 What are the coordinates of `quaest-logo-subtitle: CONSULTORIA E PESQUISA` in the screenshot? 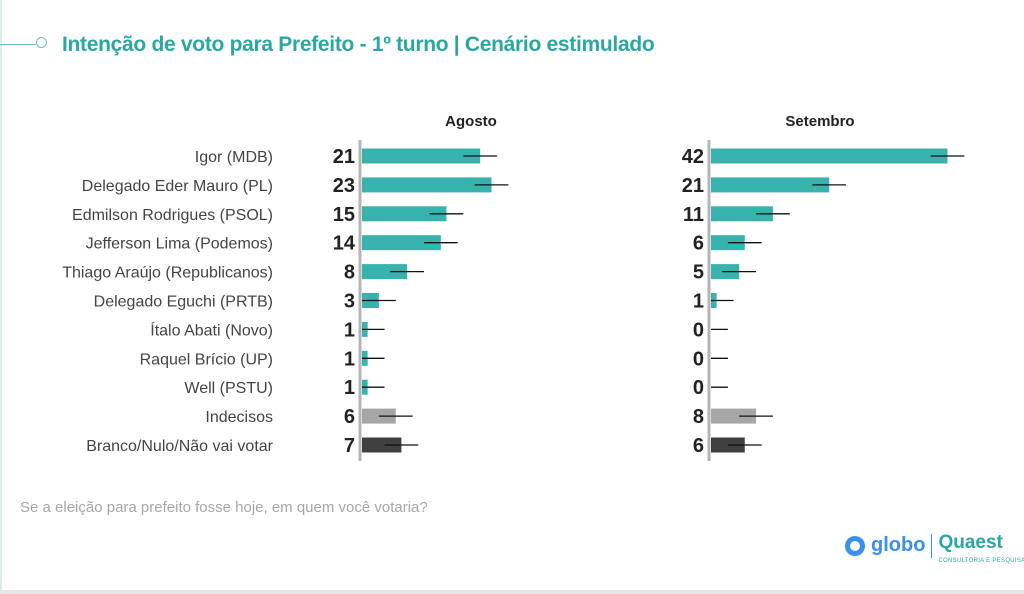 It's located at (981, 561).